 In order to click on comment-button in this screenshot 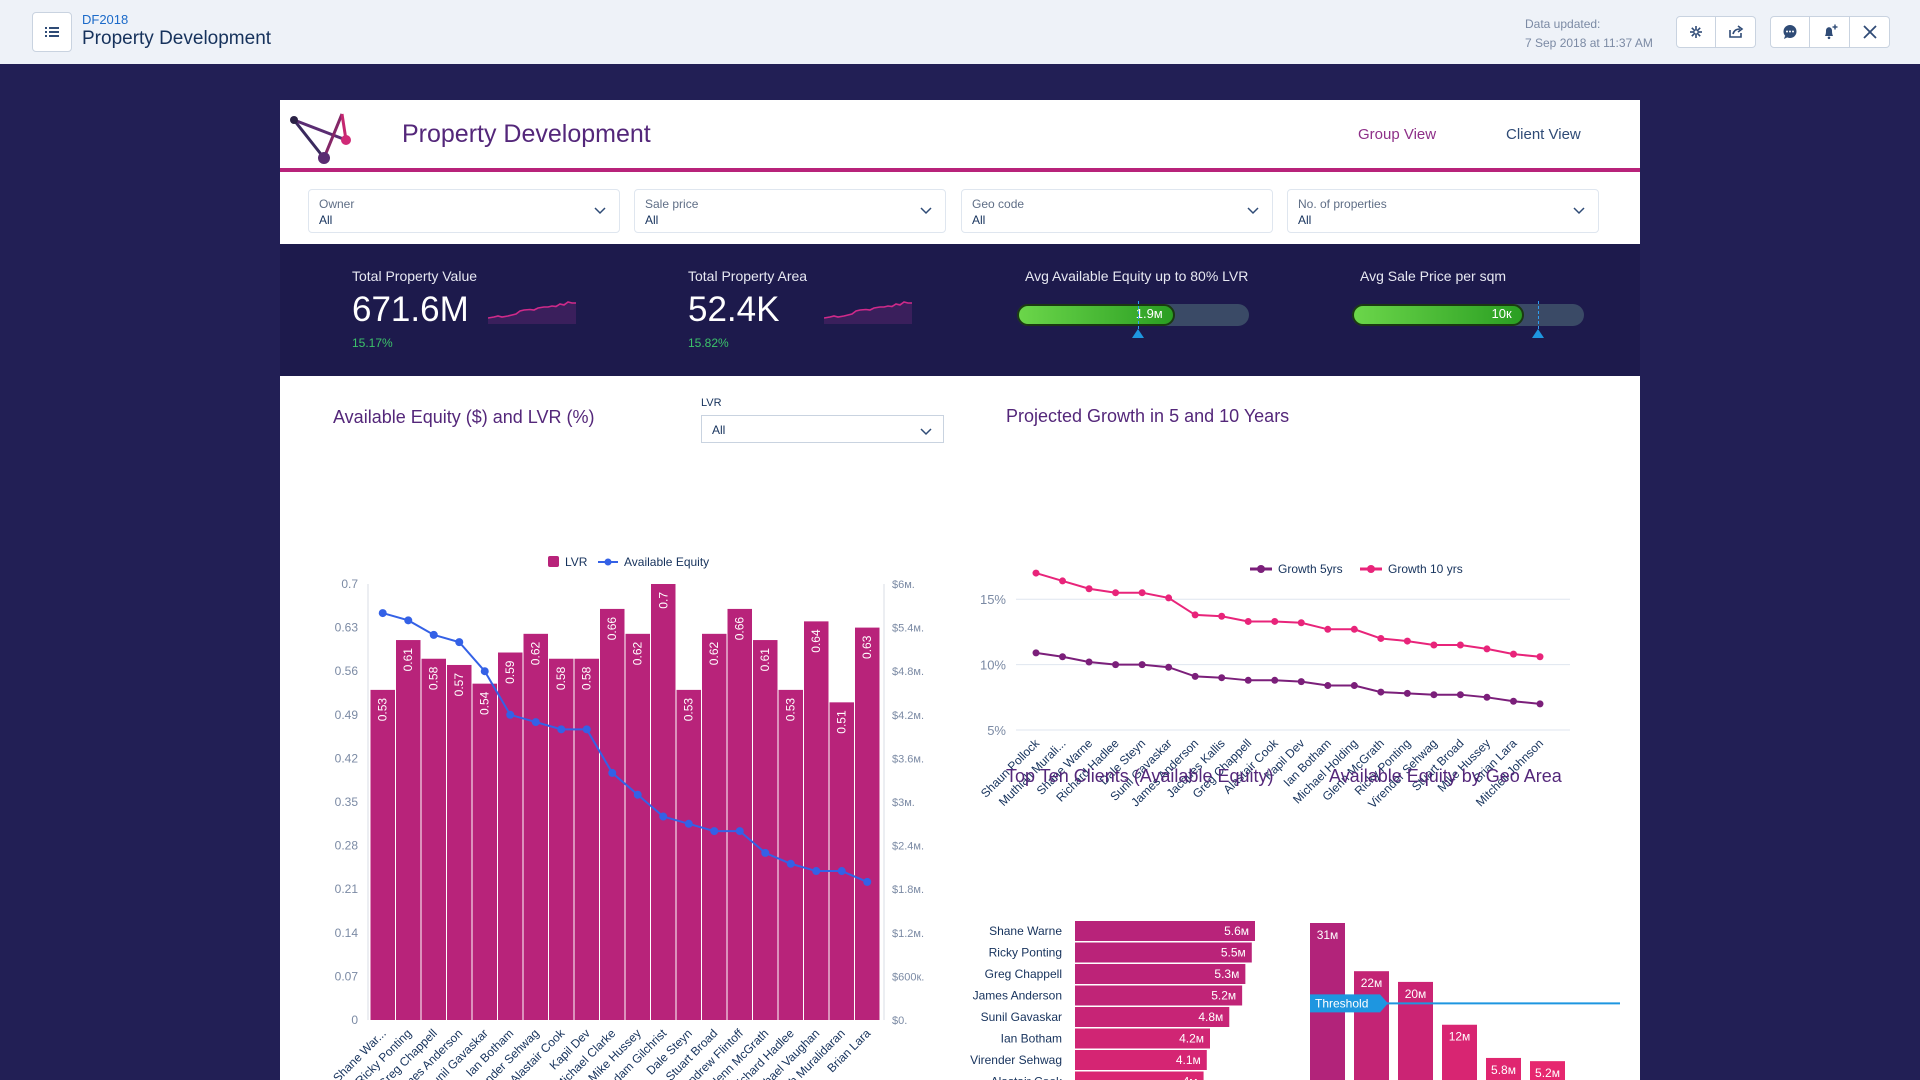, I will do `click(1790, 32)`.